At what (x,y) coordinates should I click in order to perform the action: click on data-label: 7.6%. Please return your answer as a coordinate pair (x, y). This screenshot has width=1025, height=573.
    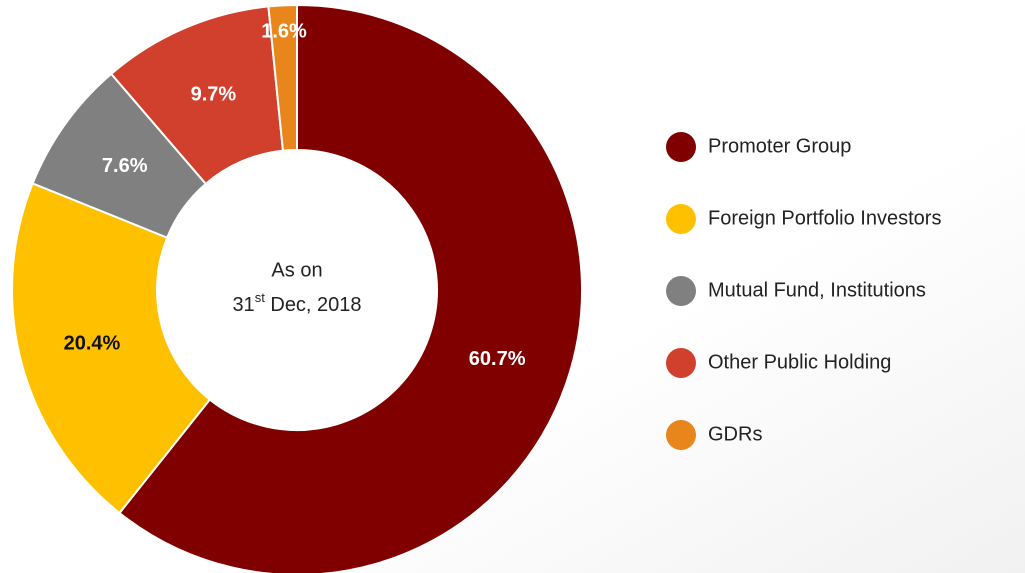
    Looking at the image, I should click on (125, 166).